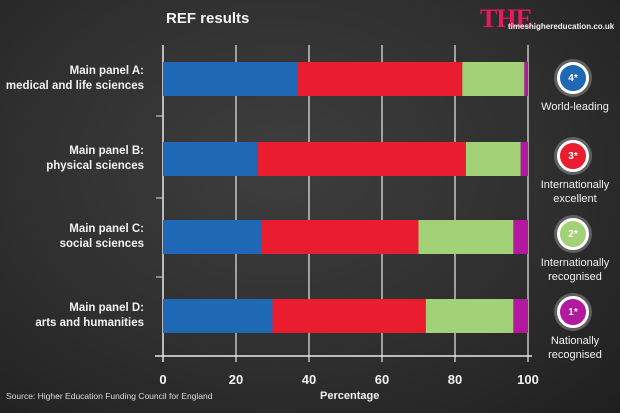 Image resolution: width=620 pixels, height=413 pixels. I want to click on bar-3-1*, so click(520, 316).